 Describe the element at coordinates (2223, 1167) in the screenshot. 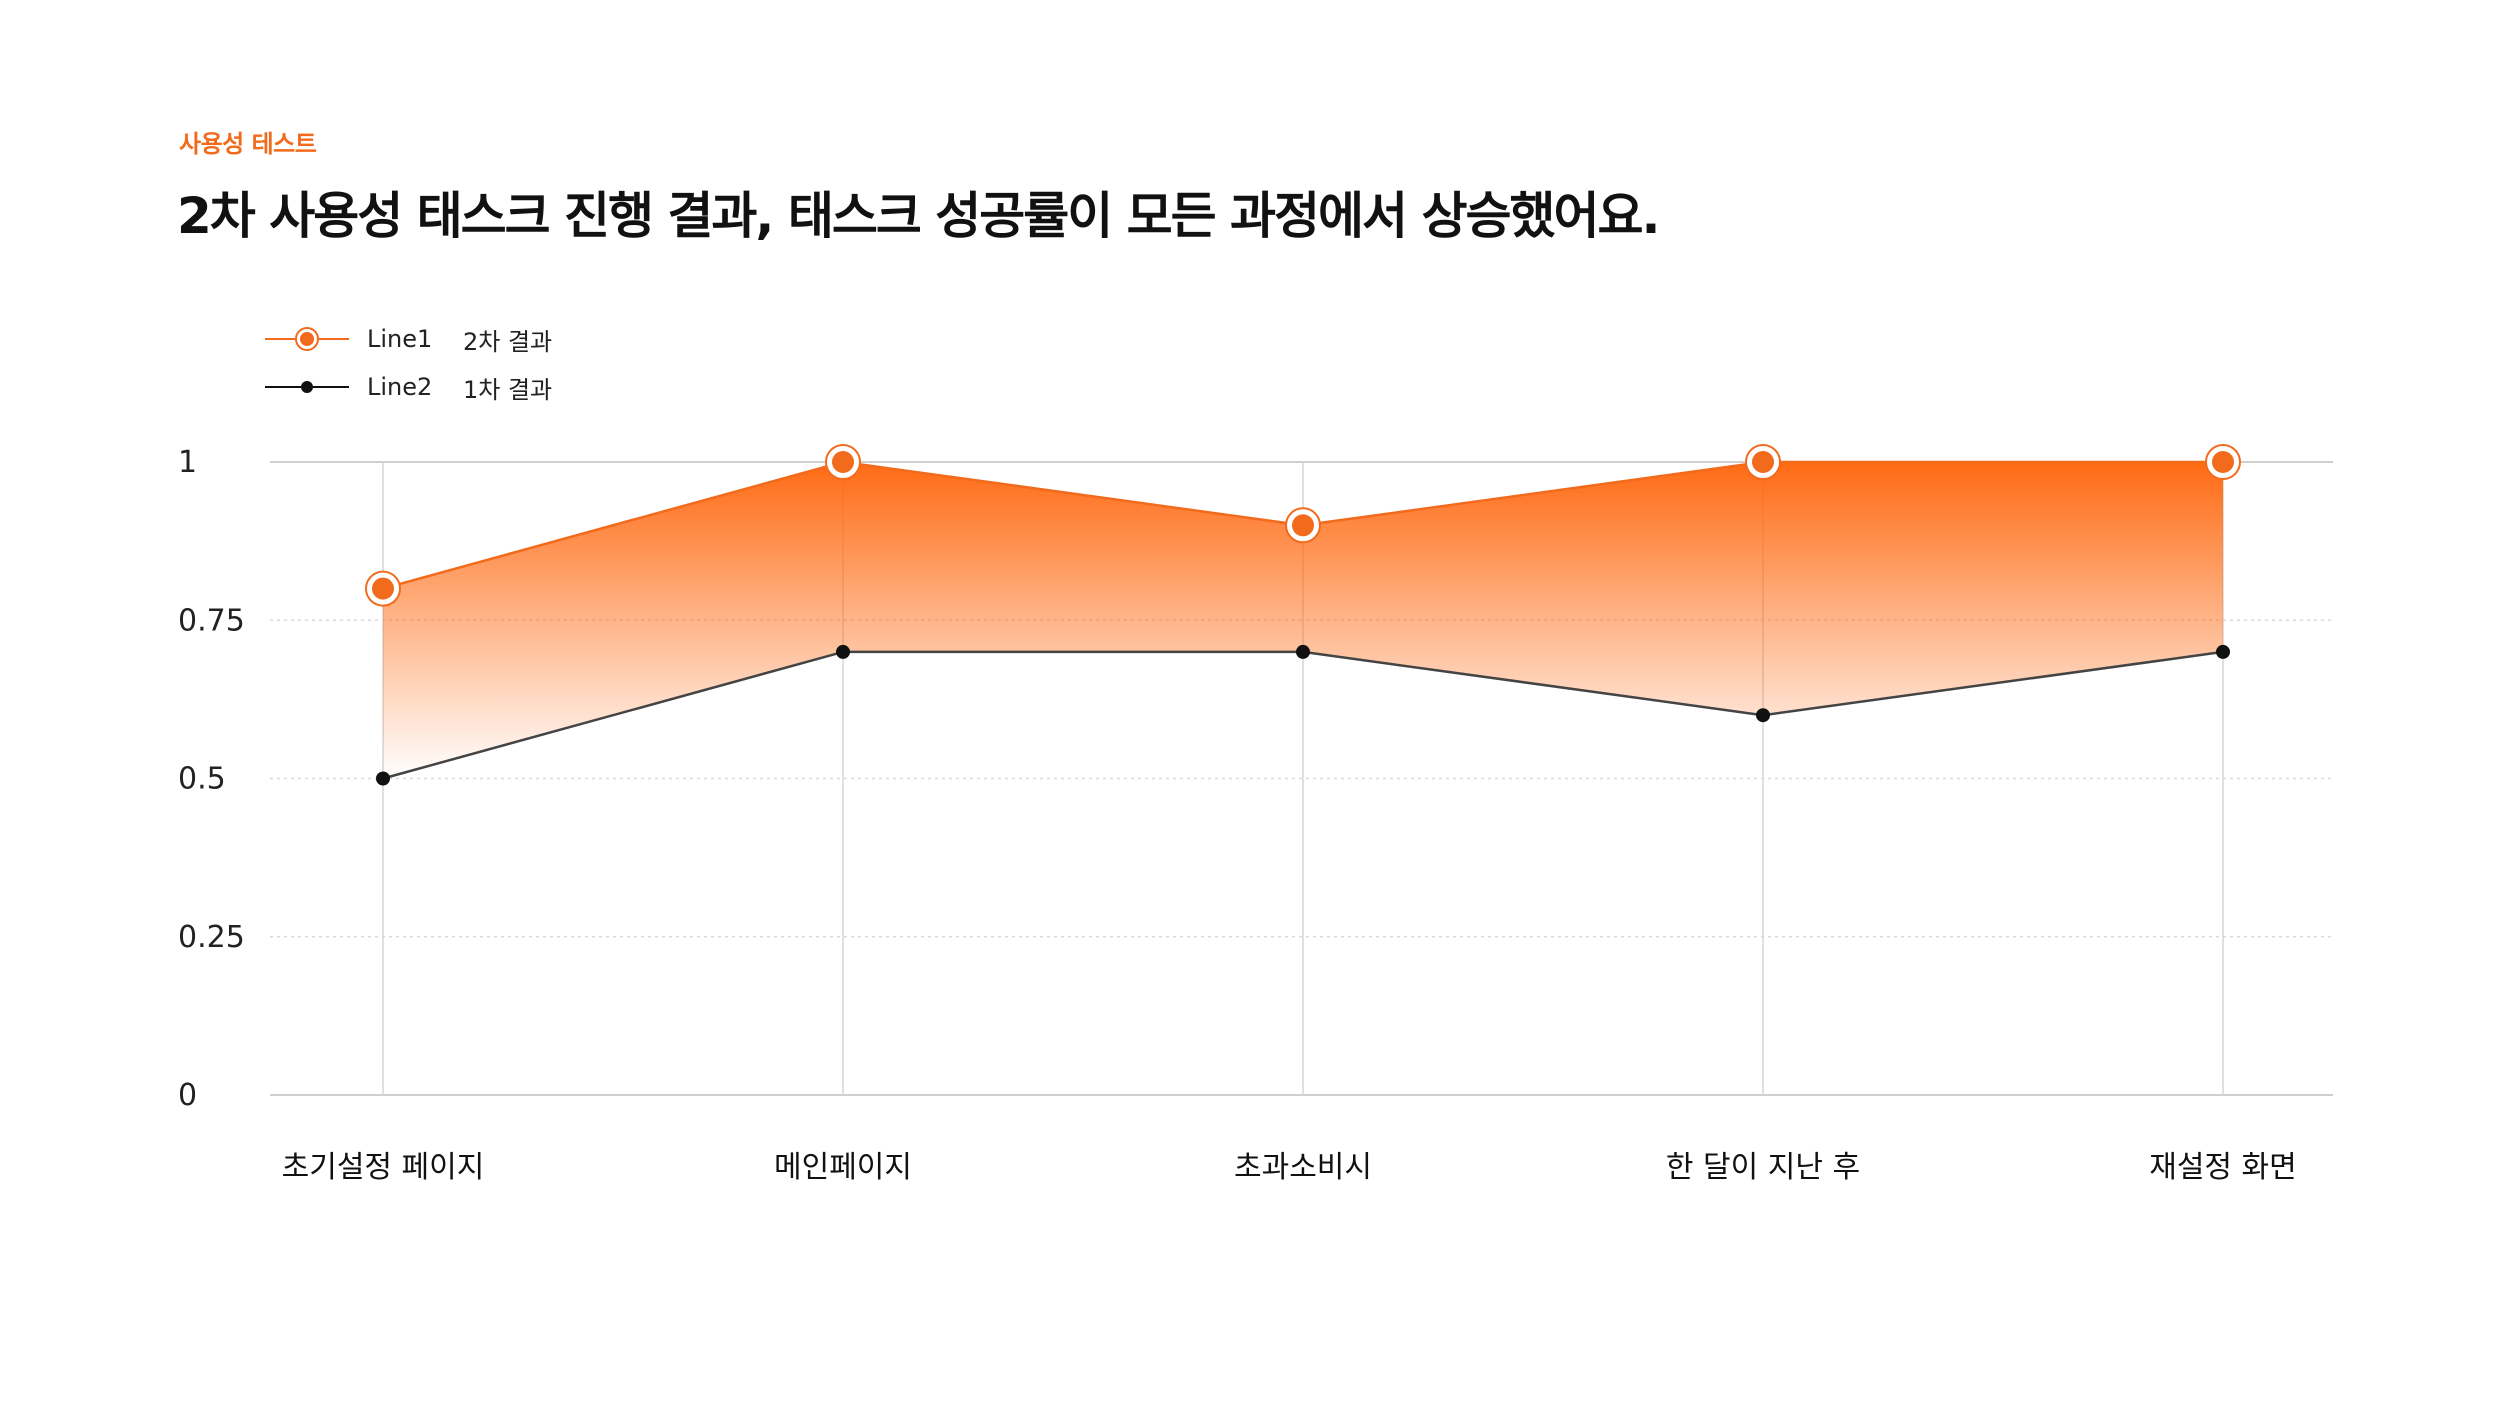

I see `x-tick-label: 재설정 화면` at that location.